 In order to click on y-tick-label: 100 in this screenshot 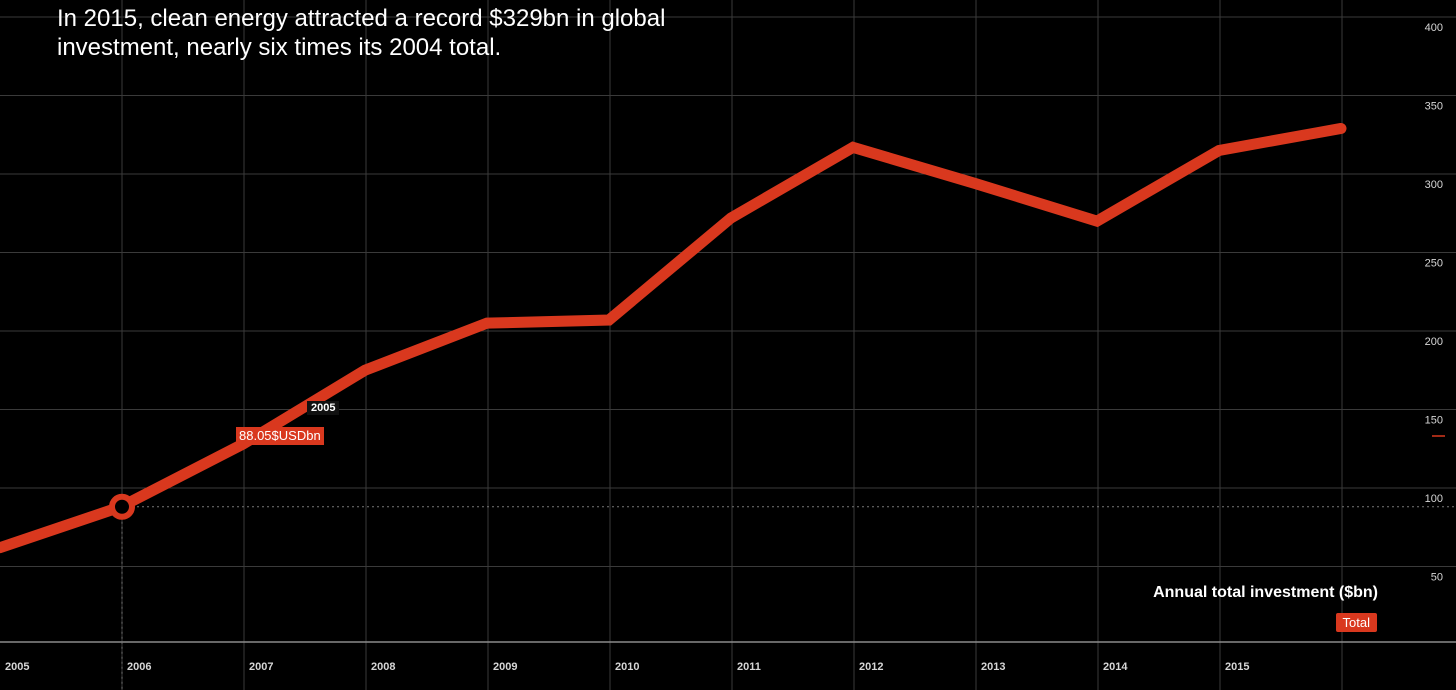, I will do `click(1434, 499)`.